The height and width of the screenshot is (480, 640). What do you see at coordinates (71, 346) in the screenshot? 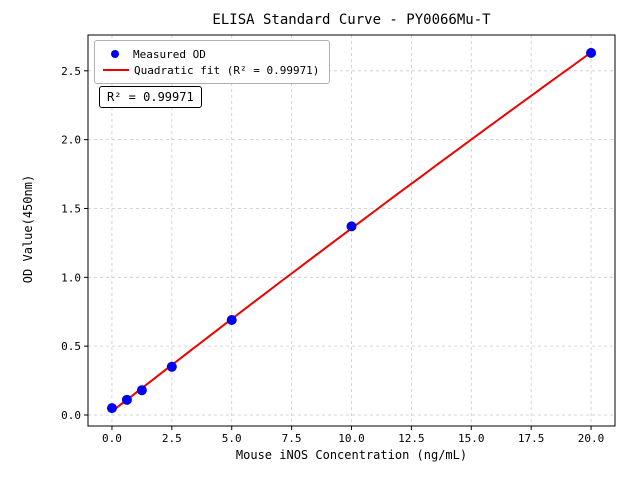
I see `y-tick-label: 0.5` at bounding box center [71, 346].